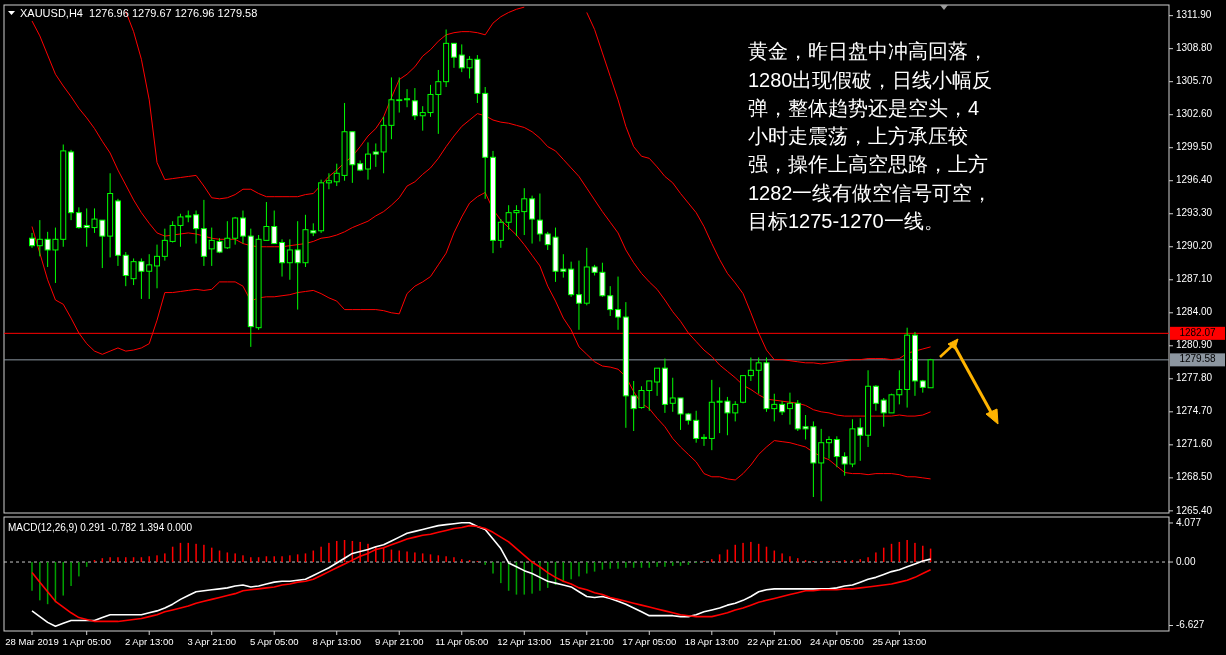 The image size is (1226, 655). What do you see at coordinates (1194, 510) in the screenshot?
I see `y-tick-label: 1265.40` at bounding box center [1194, 510].